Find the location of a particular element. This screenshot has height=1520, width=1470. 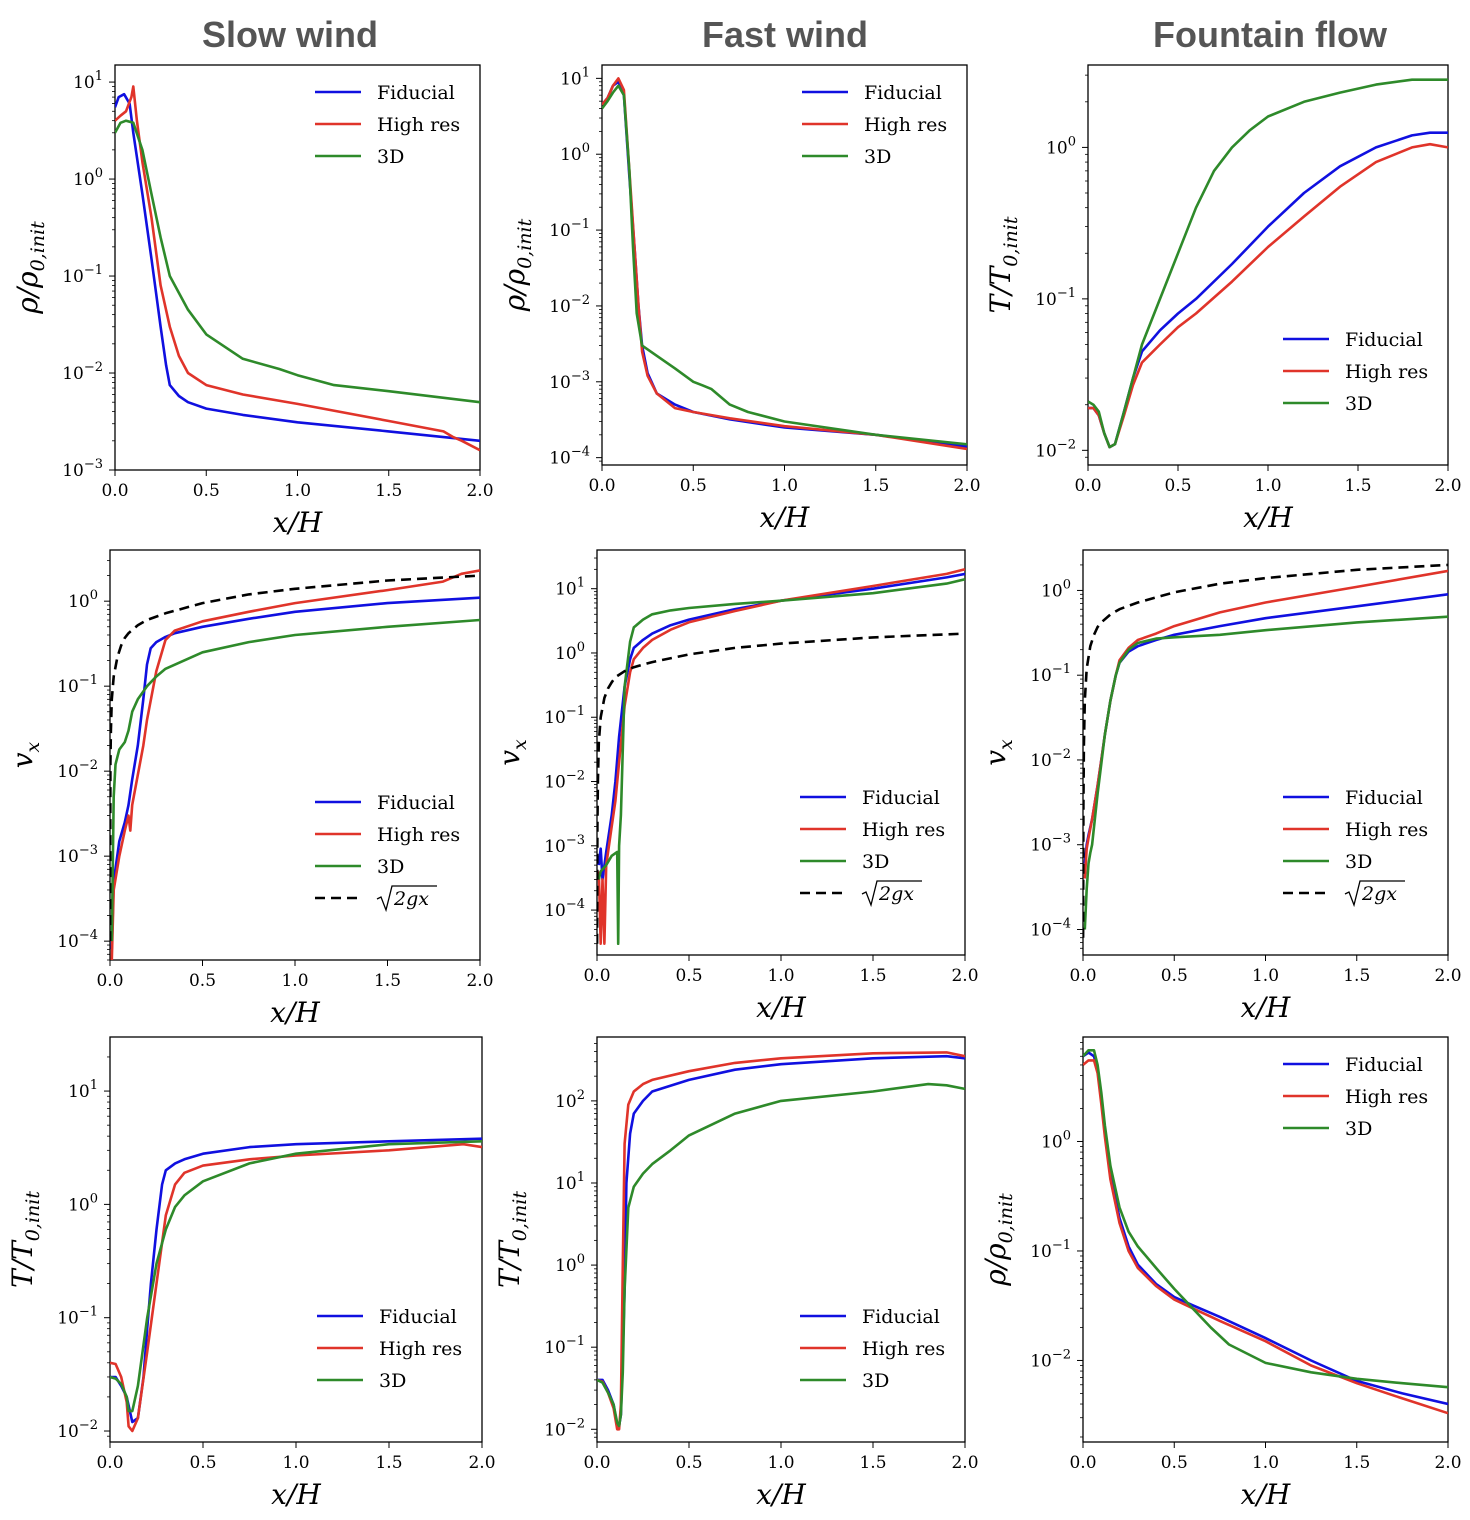

legend-radical-sign is located at coordinates (891, 894).